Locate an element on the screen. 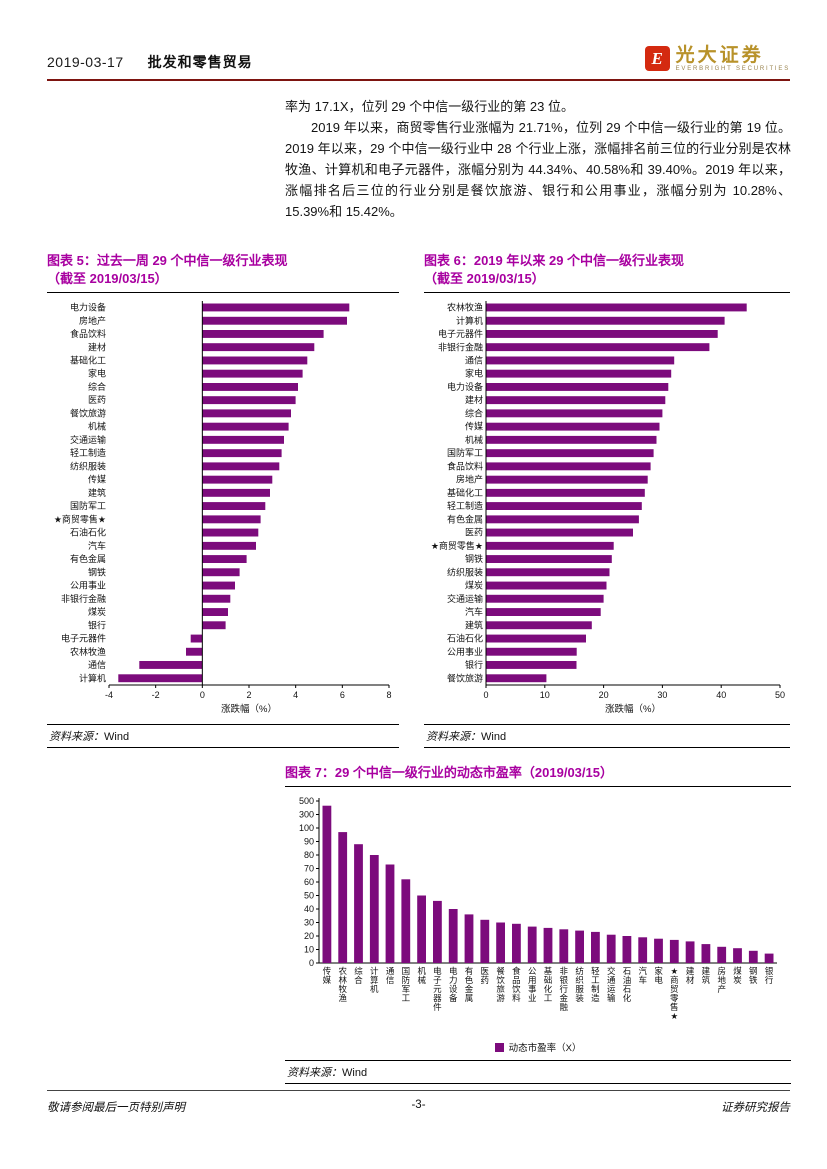 The image size is (827, 1169). svg-text: 6 is located at coordinates (342, 695).